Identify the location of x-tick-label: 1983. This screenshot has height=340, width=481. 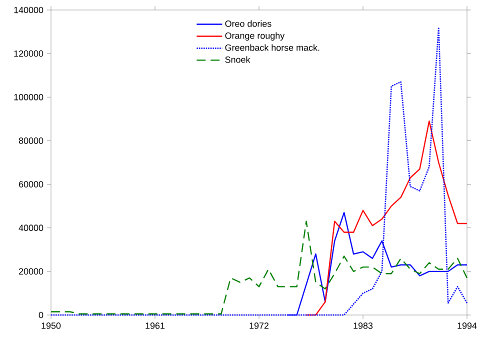
(363, 325).